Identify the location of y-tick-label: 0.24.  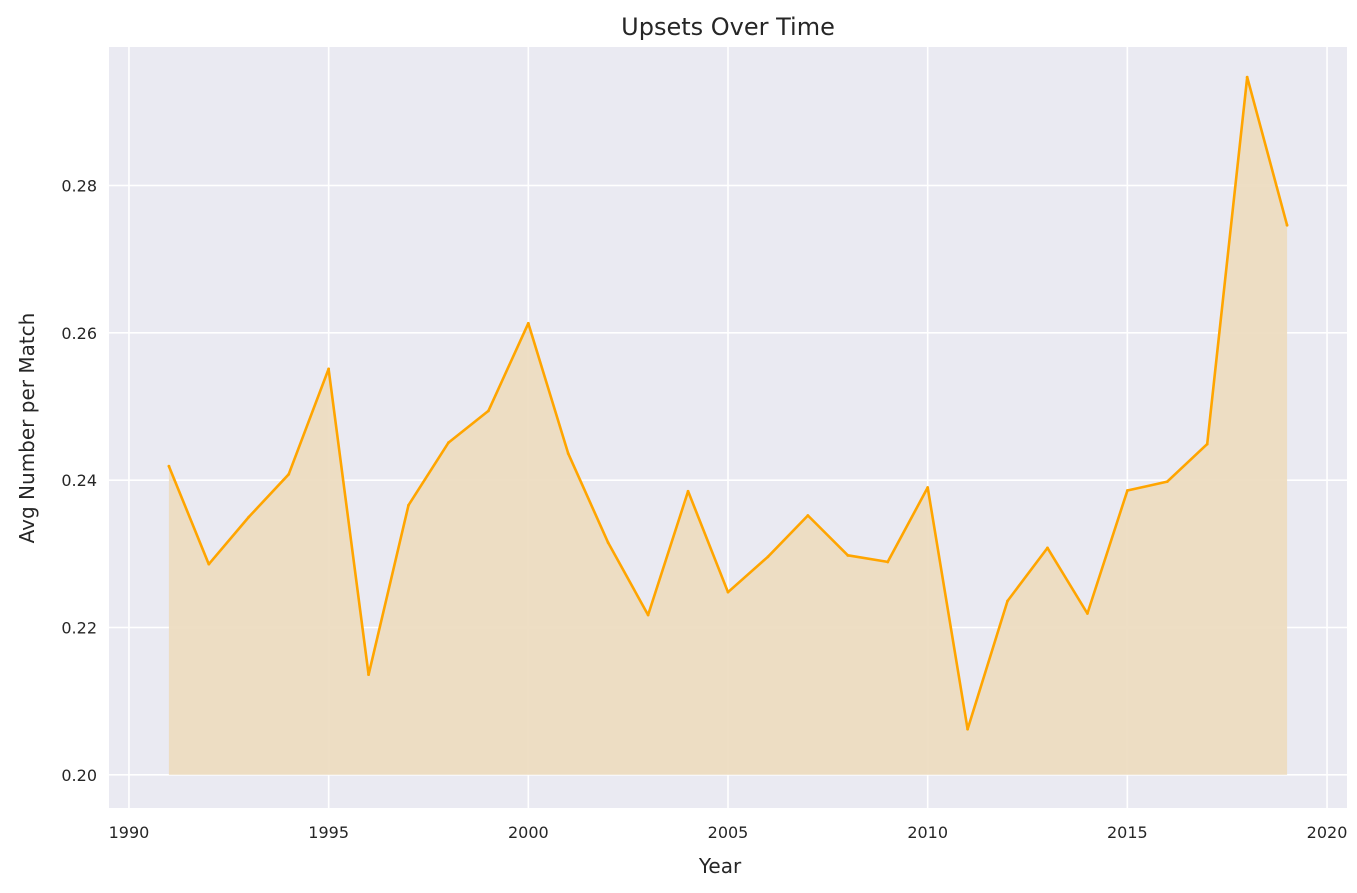
(79, 480).